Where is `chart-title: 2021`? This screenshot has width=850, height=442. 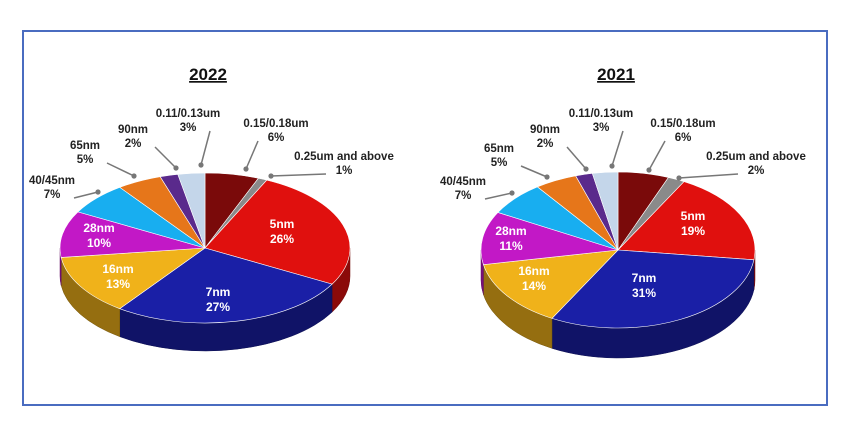
chart-title: 2021 is located at coordinates (616, 74).